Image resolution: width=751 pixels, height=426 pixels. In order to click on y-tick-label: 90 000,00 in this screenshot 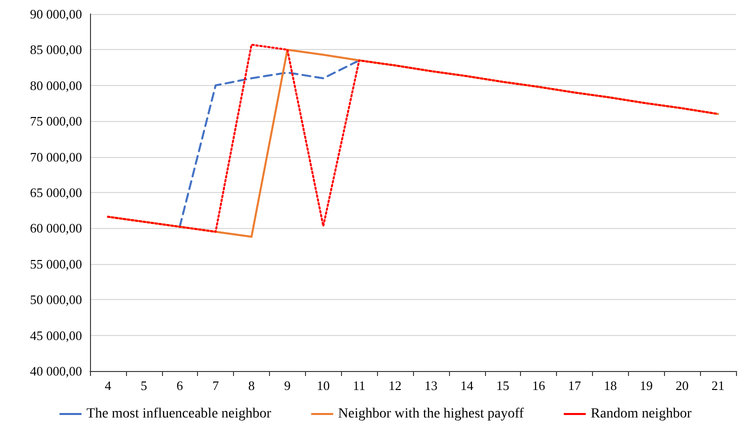, I will do `click(56, 14)`.